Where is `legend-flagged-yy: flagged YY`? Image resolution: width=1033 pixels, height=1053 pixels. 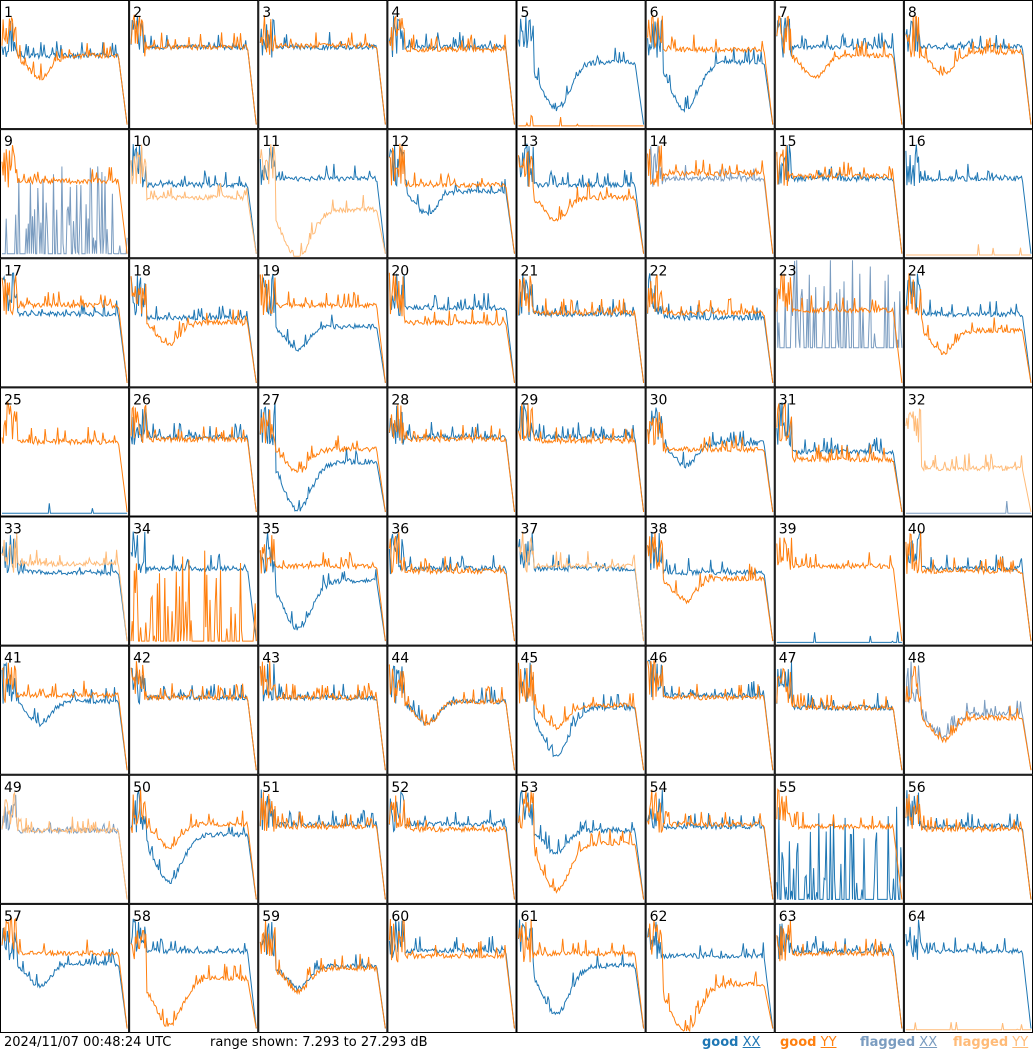 legend-flagged-yy: flagged YY is located at coordinates (990, 1042).